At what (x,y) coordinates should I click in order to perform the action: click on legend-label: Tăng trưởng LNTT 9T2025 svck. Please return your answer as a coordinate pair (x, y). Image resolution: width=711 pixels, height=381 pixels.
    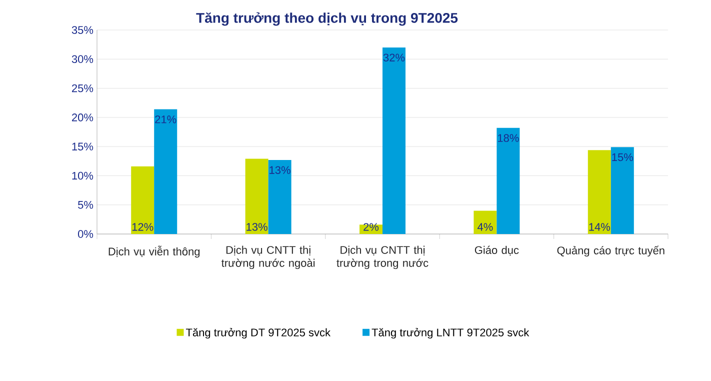
    Looking at the image, I should click on (451, 333).